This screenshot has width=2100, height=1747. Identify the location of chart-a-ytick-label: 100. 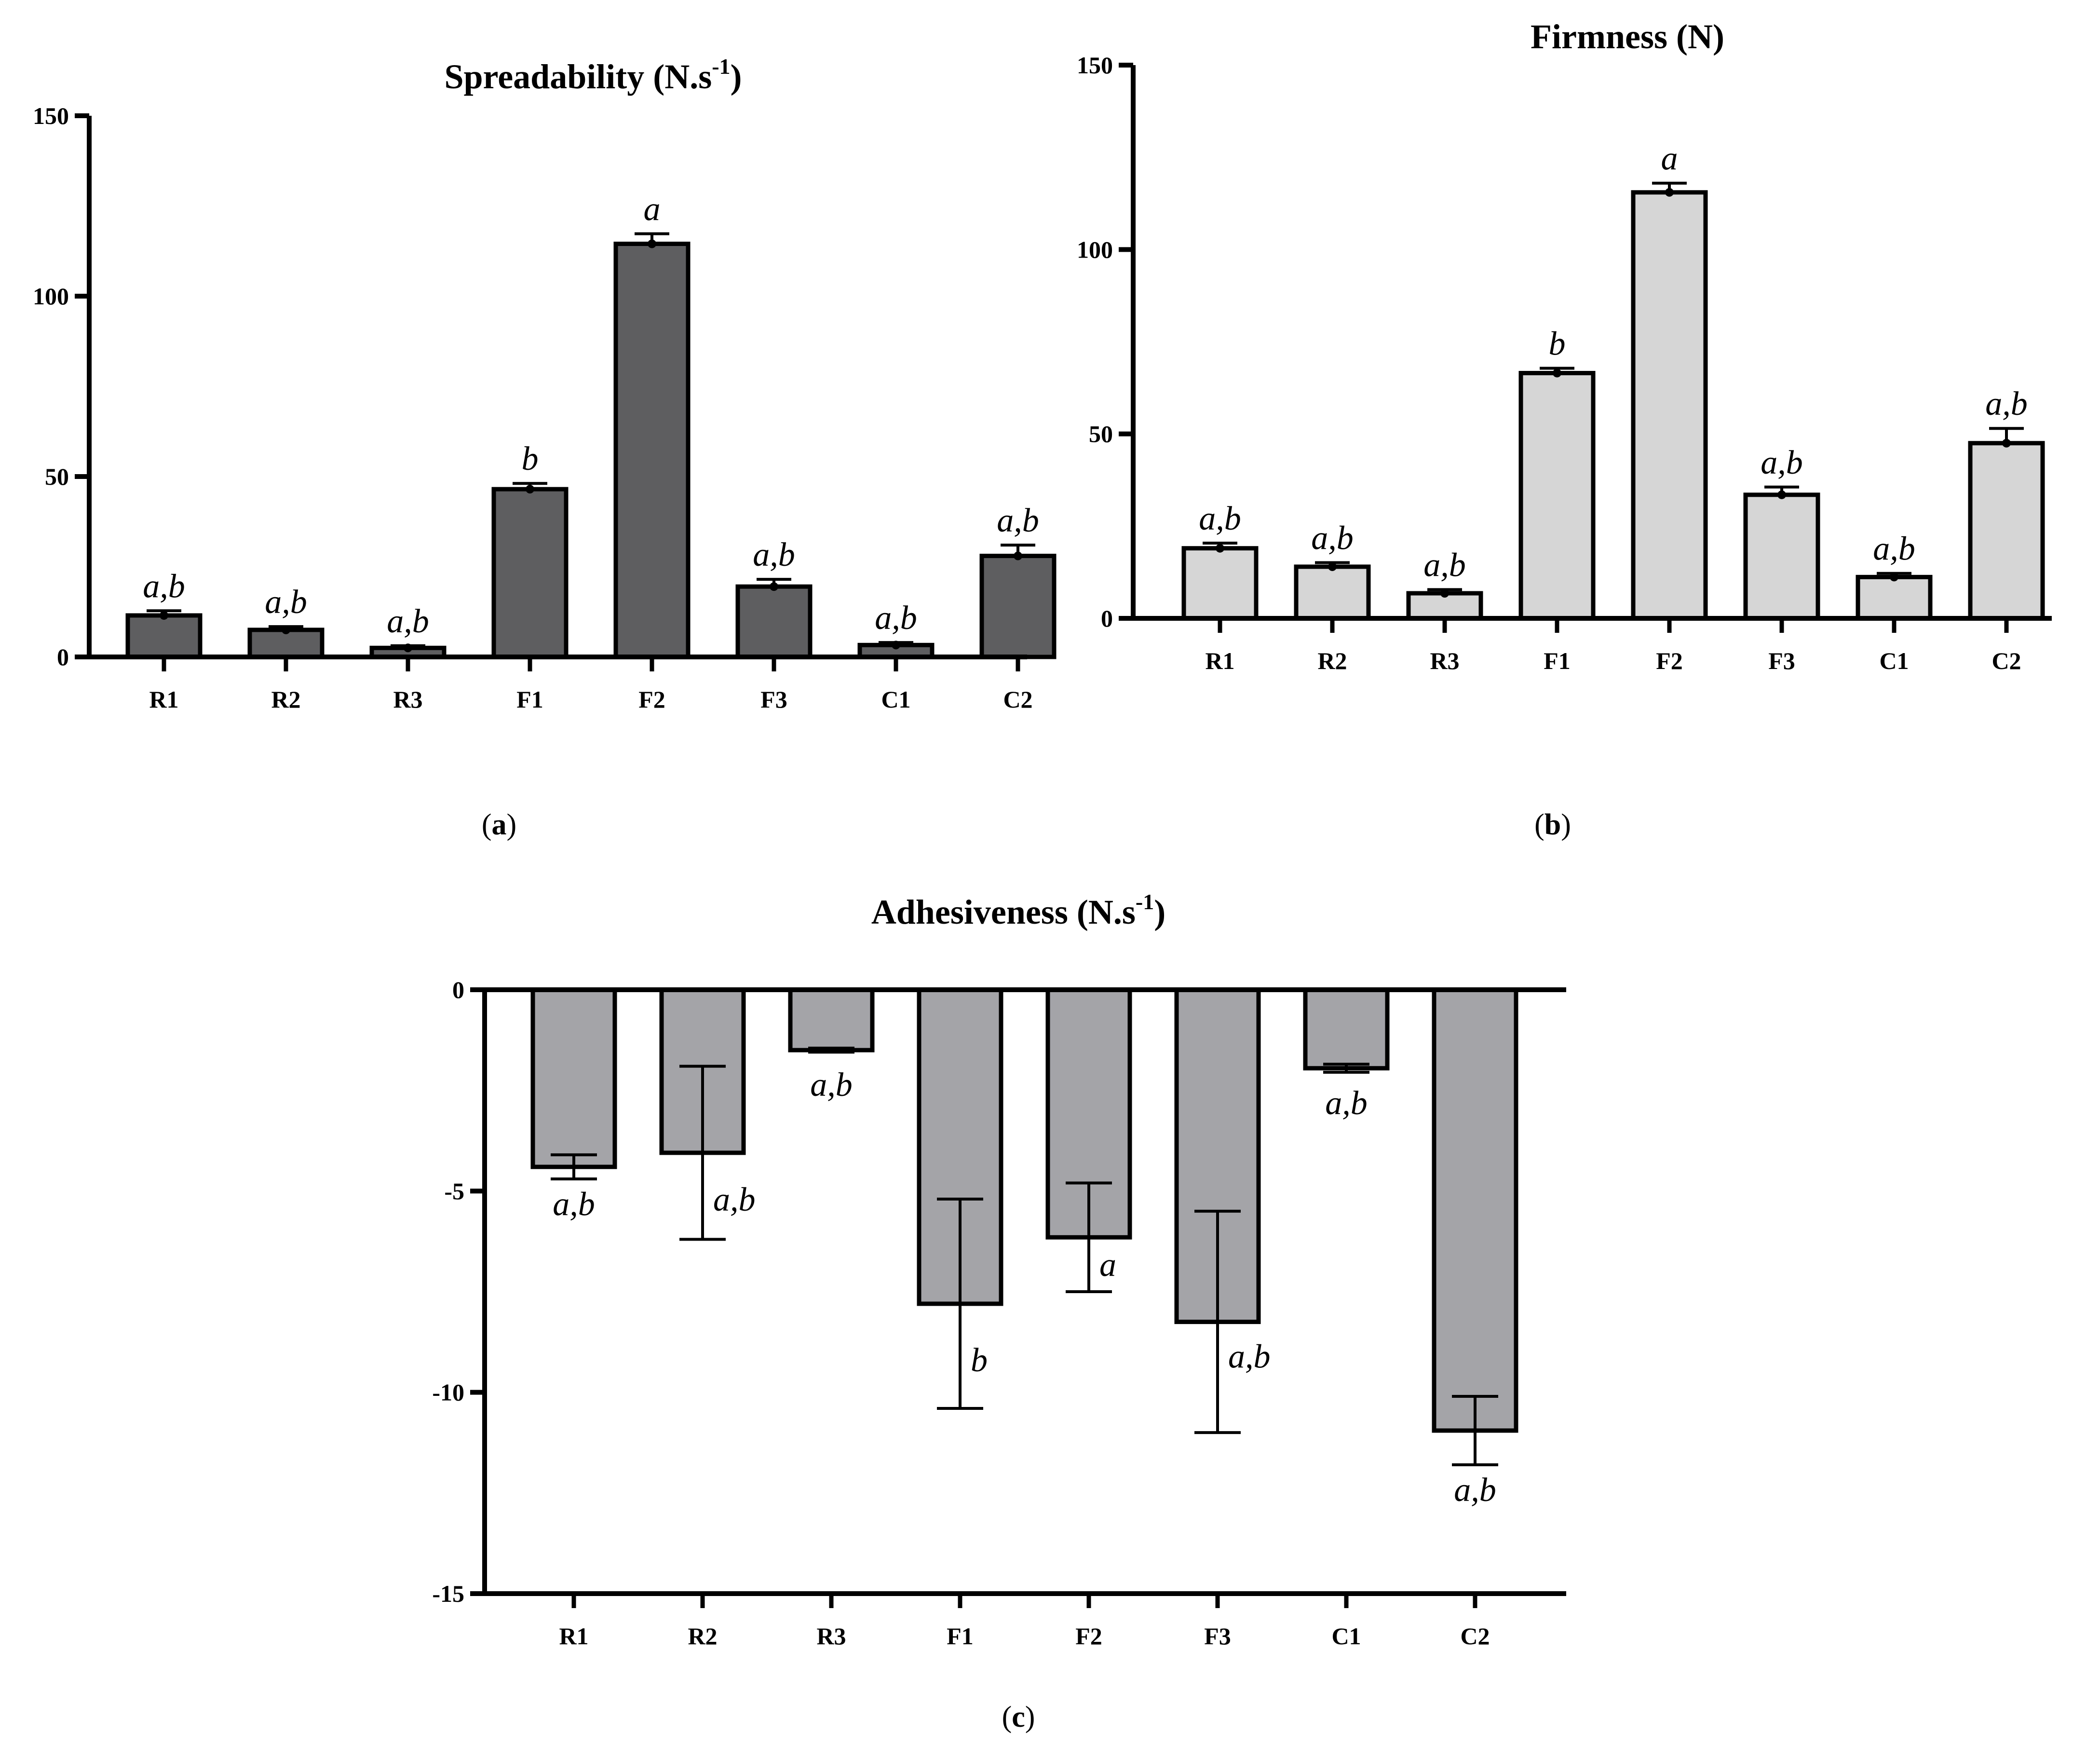
(51, 296).